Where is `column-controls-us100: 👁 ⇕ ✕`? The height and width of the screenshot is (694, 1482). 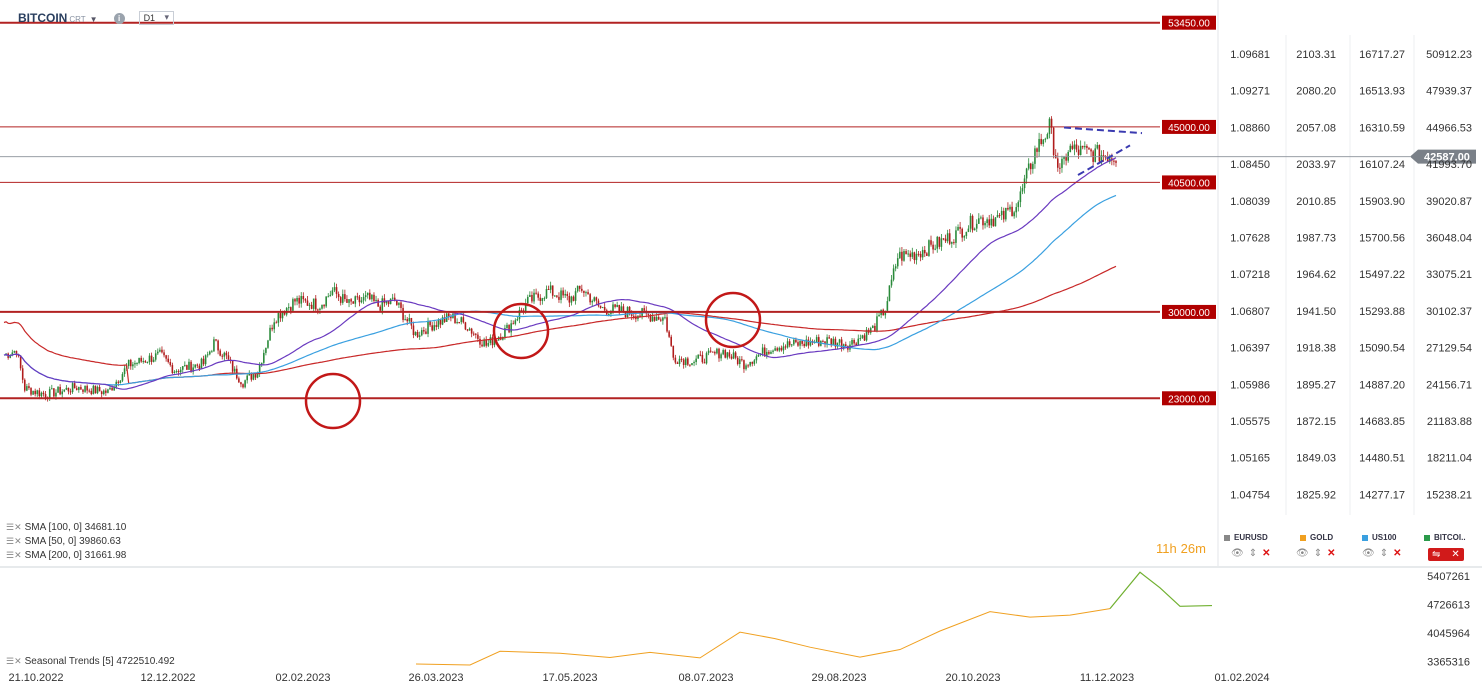
column-controls-us100: 👁 ⇕ ✕ is located at coordinates (1381, 553).